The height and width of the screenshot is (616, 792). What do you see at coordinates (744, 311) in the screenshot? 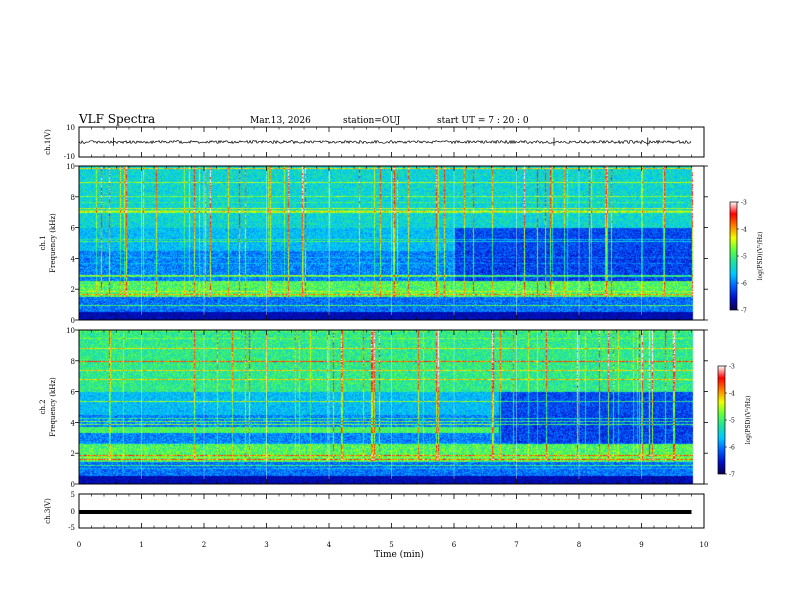
I see `ch1-colorbar-tick-label: -7` at bounding box center [744, 311].